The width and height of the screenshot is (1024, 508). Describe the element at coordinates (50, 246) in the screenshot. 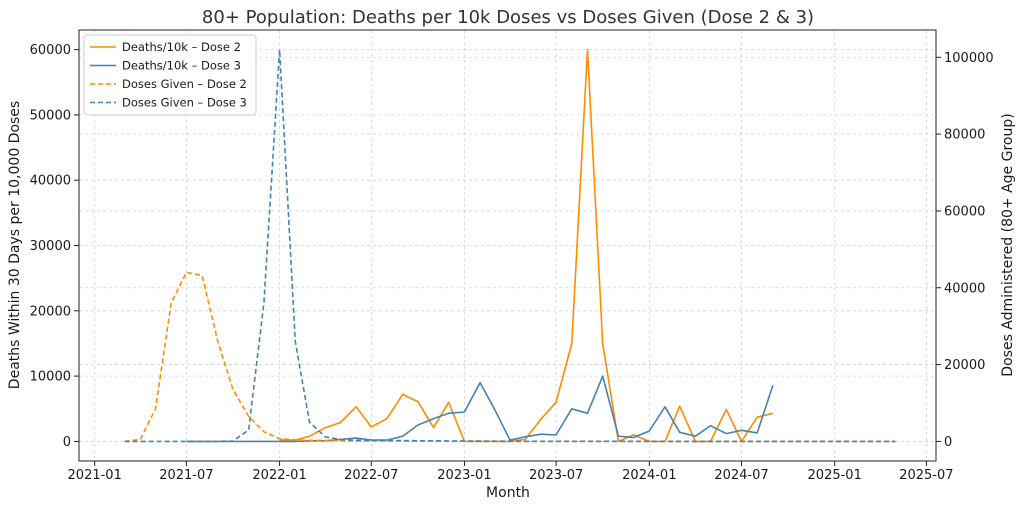

I see `y-left-tick-label: 30000` at that location.